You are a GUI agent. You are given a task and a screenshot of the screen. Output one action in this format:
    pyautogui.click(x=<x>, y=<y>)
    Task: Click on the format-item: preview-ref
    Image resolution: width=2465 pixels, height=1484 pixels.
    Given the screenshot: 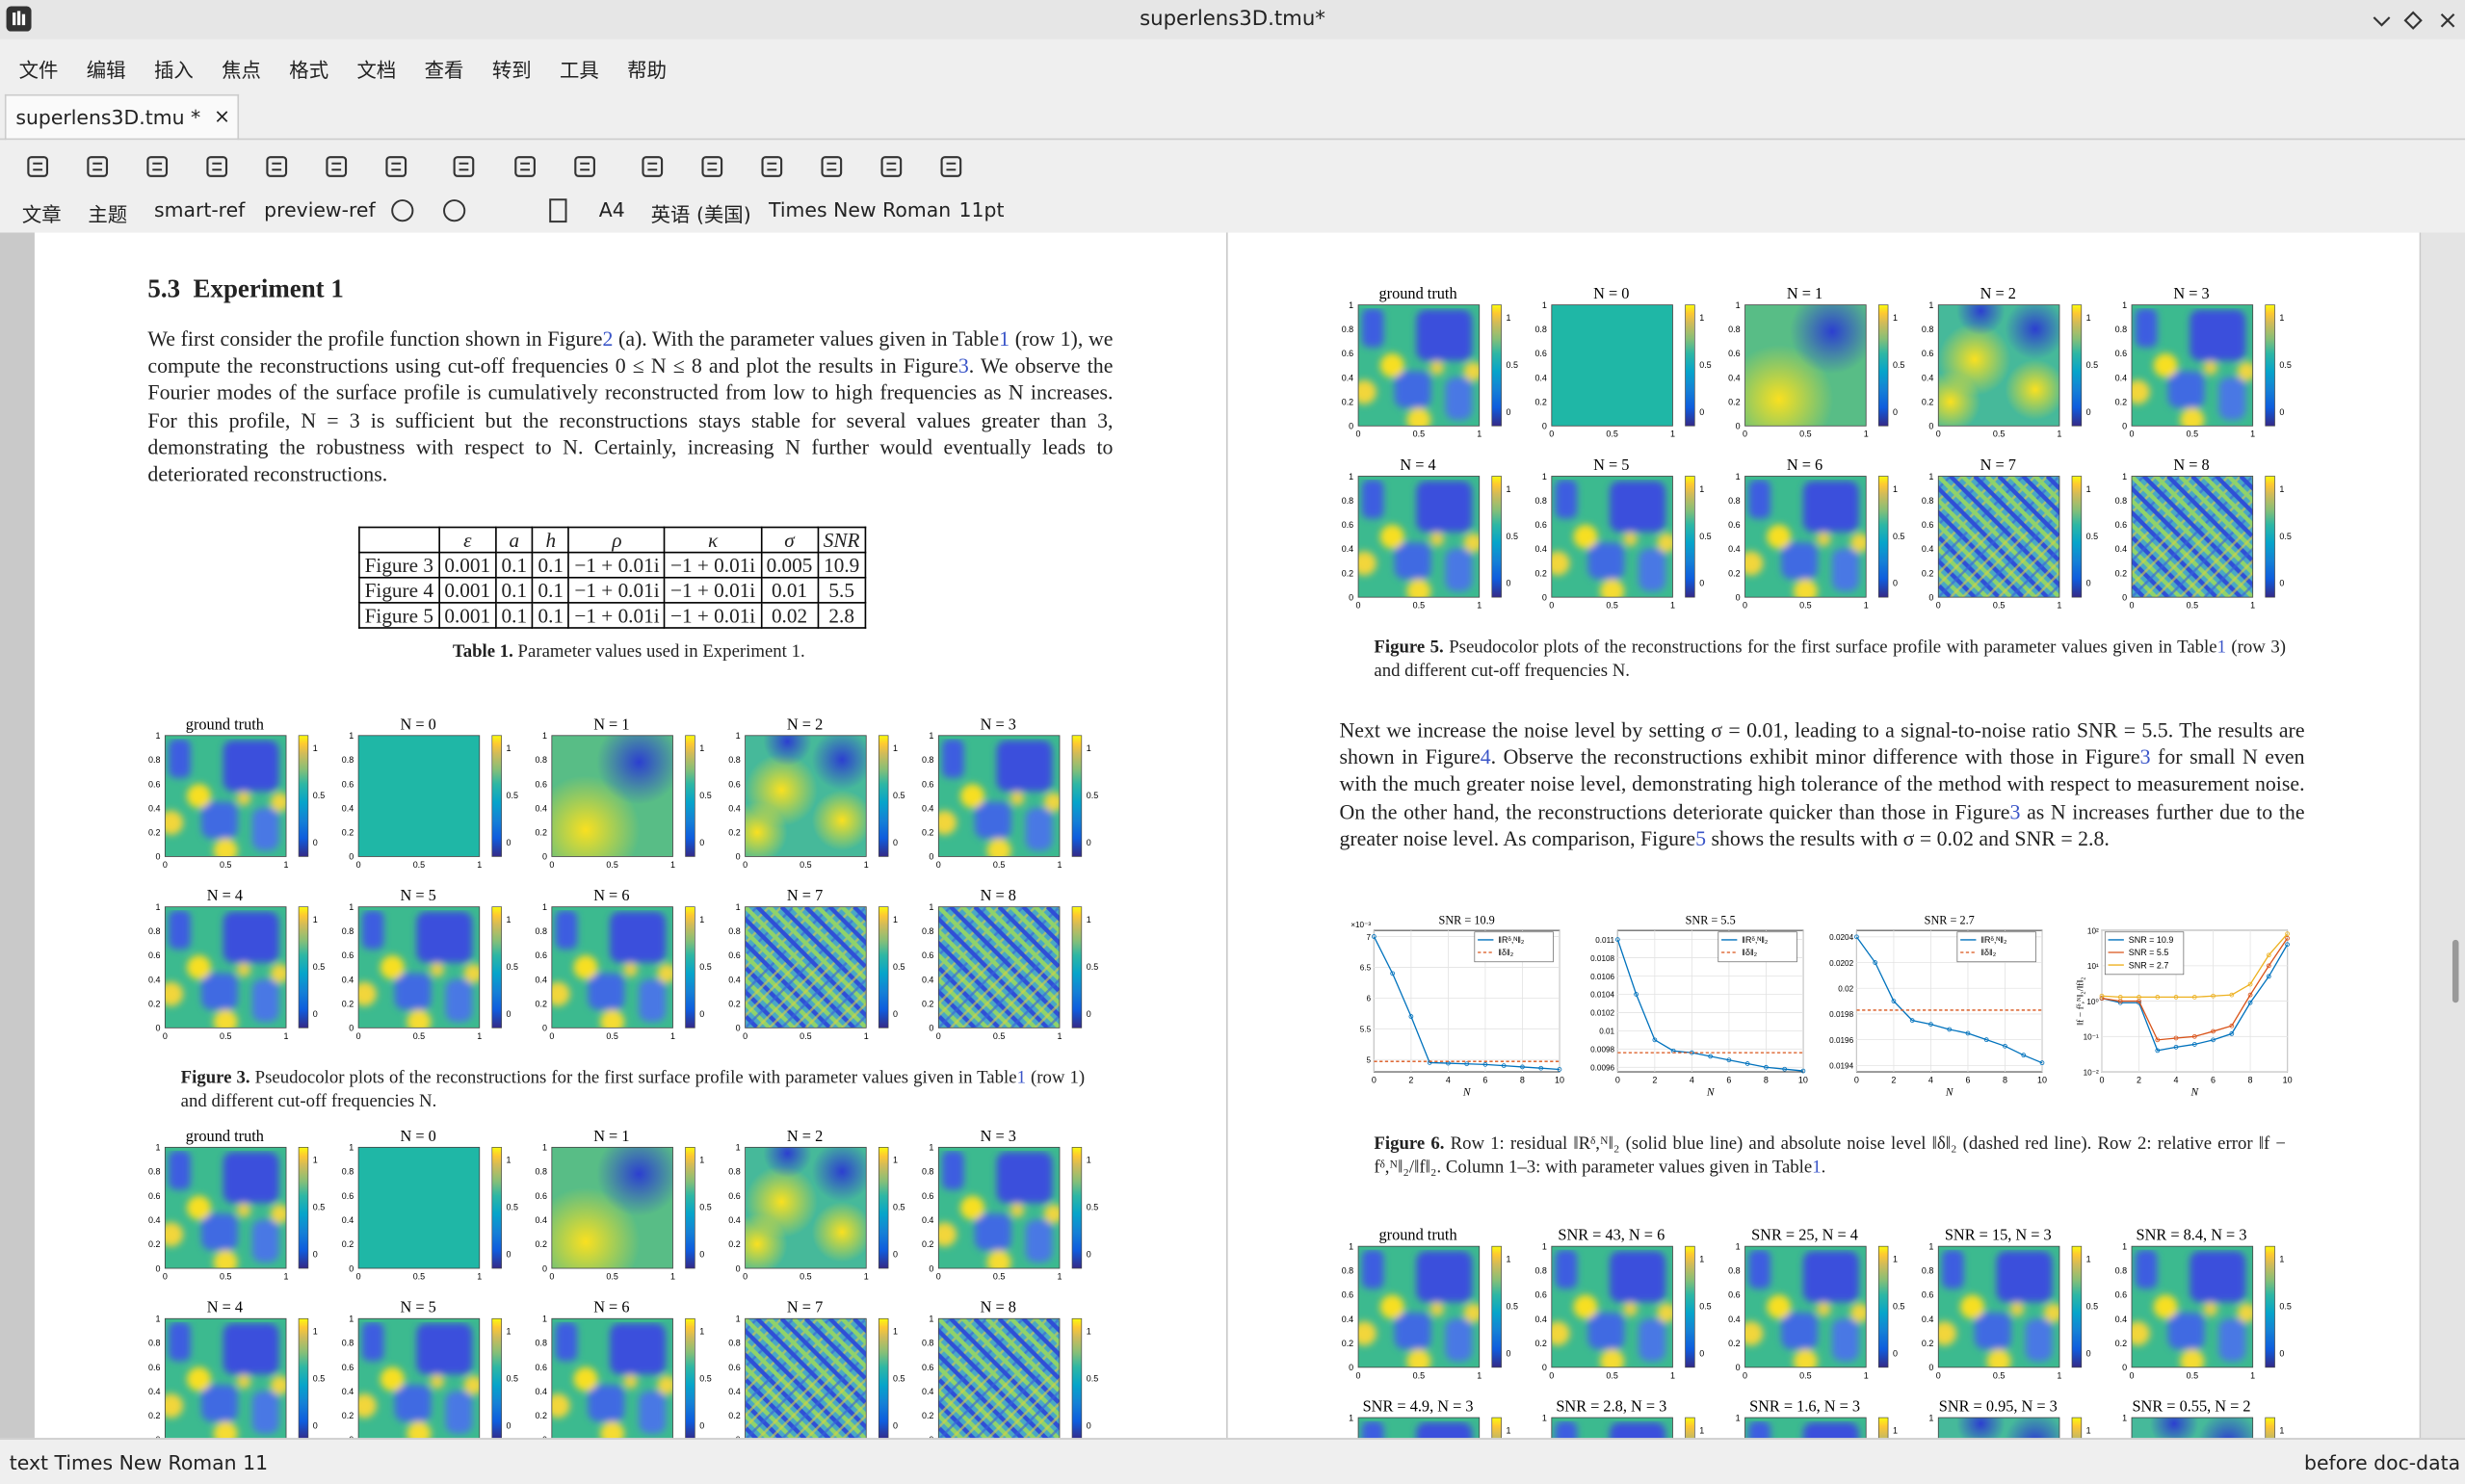 What is the action you would take?
    pyautogui.click(x=320, y=209)
    